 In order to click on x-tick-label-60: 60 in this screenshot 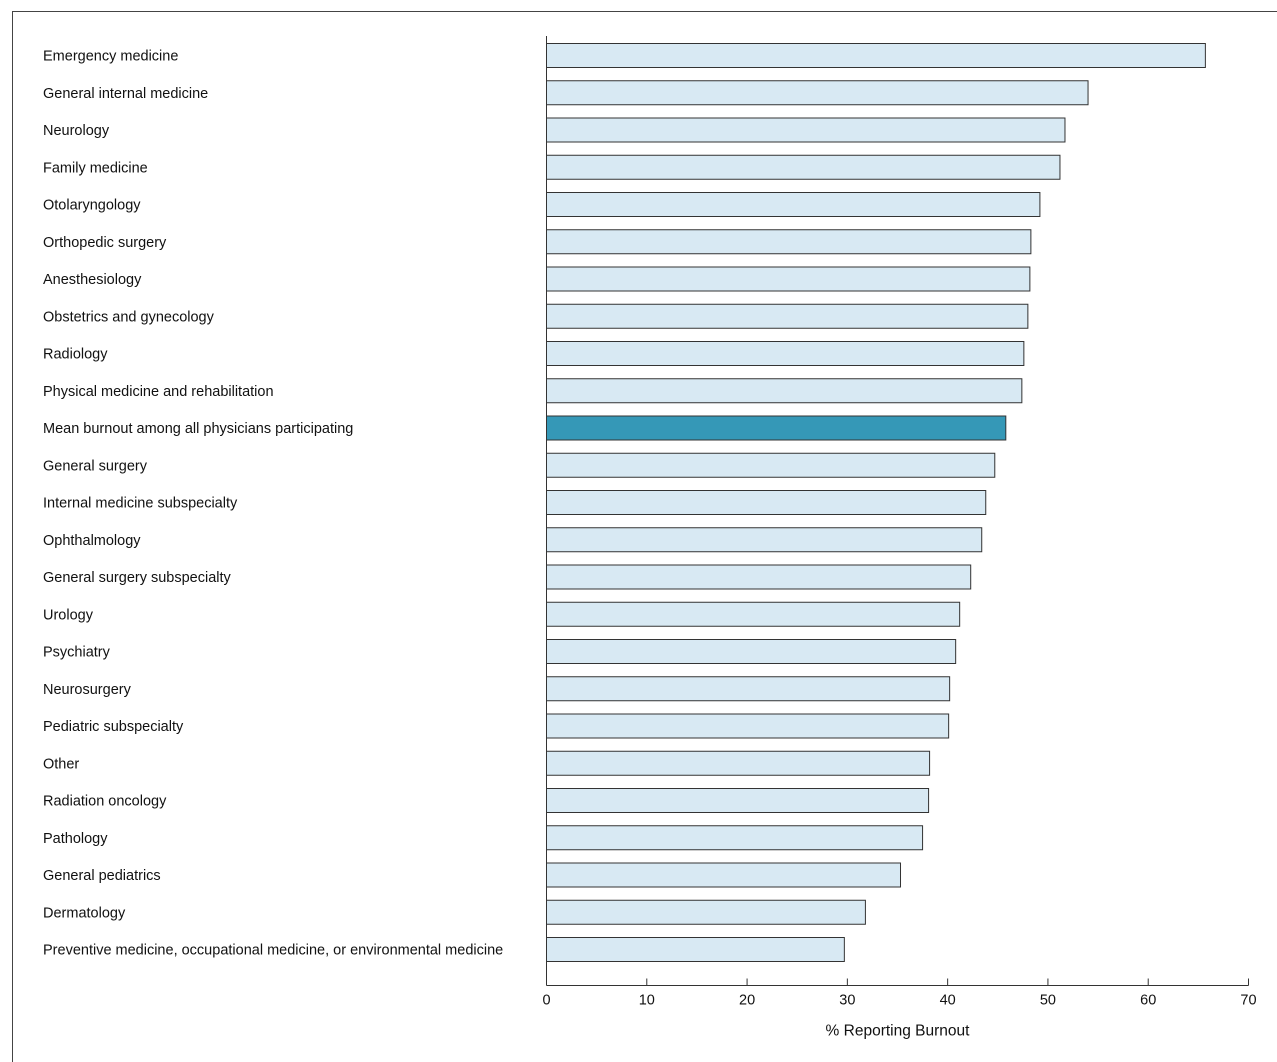, I will do `click(1148, 1001)`.